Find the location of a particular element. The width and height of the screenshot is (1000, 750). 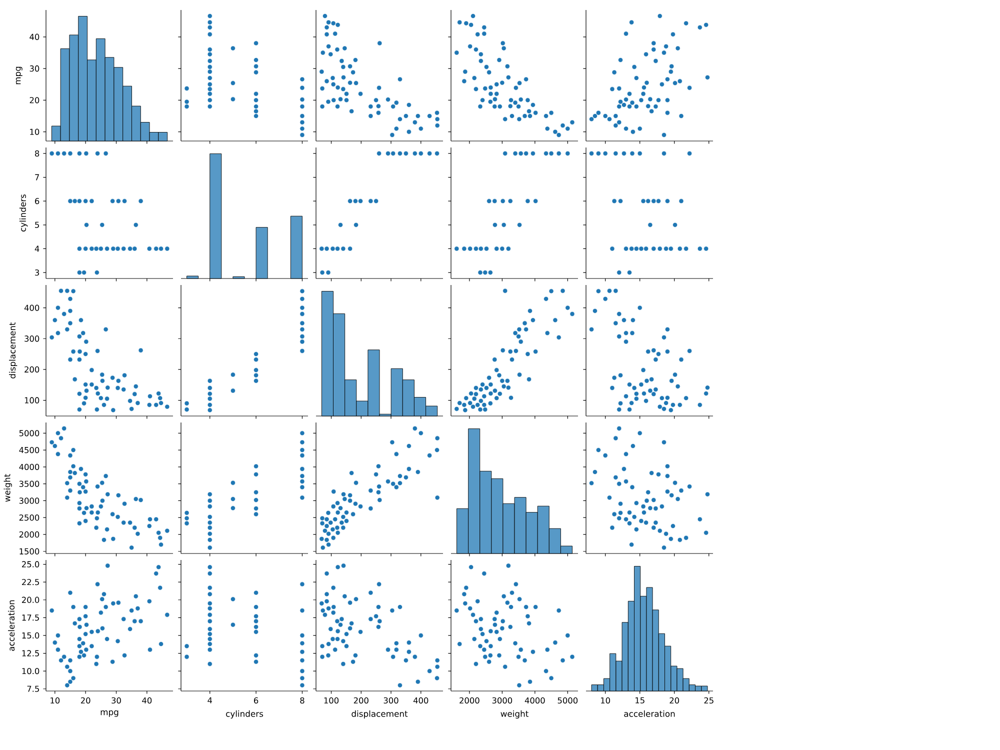

y-tick-label: 5 is located at coordinates (37, 225).